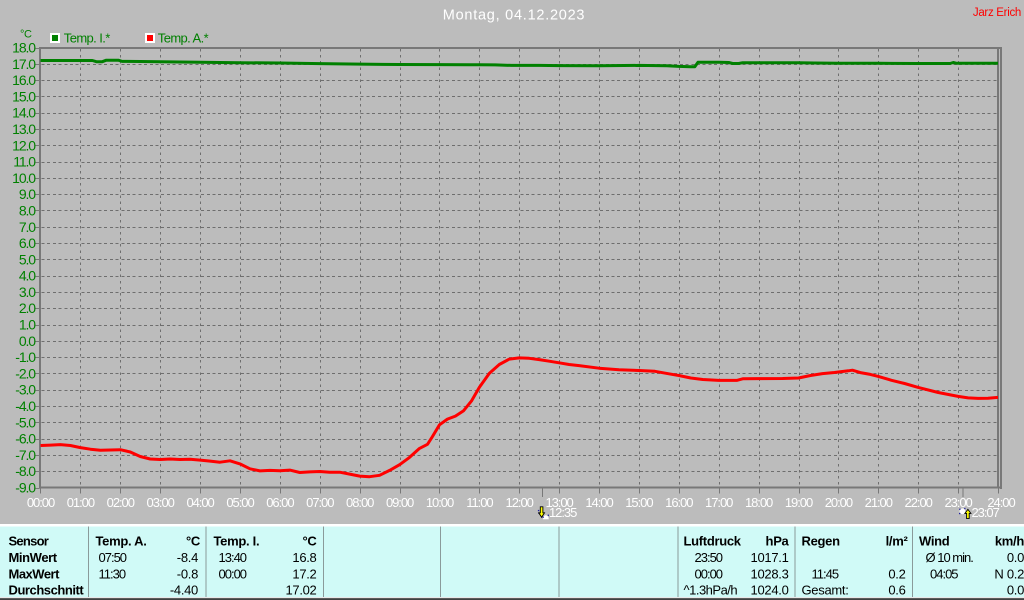  I want to click on svg-text: 4.0, so click(27, 276).